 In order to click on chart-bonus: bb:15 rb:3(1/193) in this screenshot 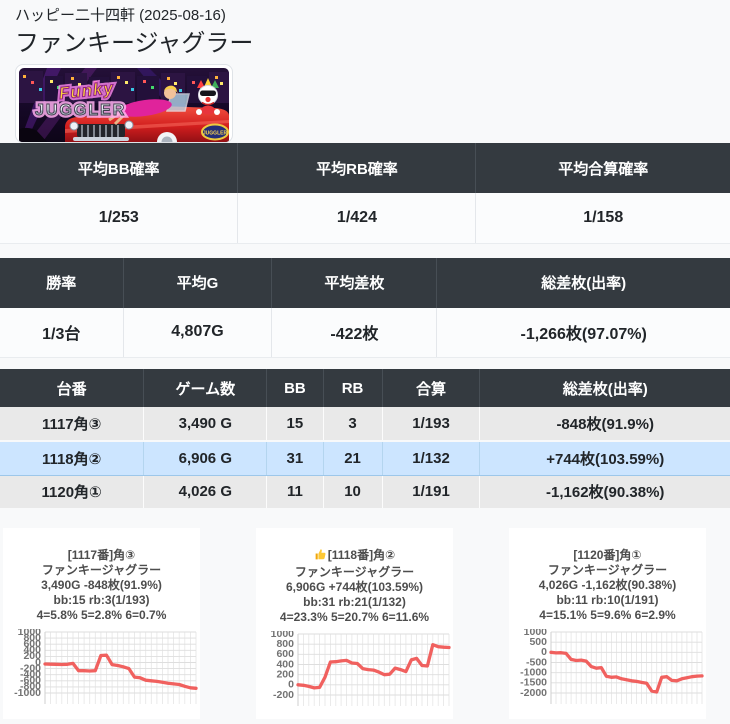, I will do `click(101, 600)`.